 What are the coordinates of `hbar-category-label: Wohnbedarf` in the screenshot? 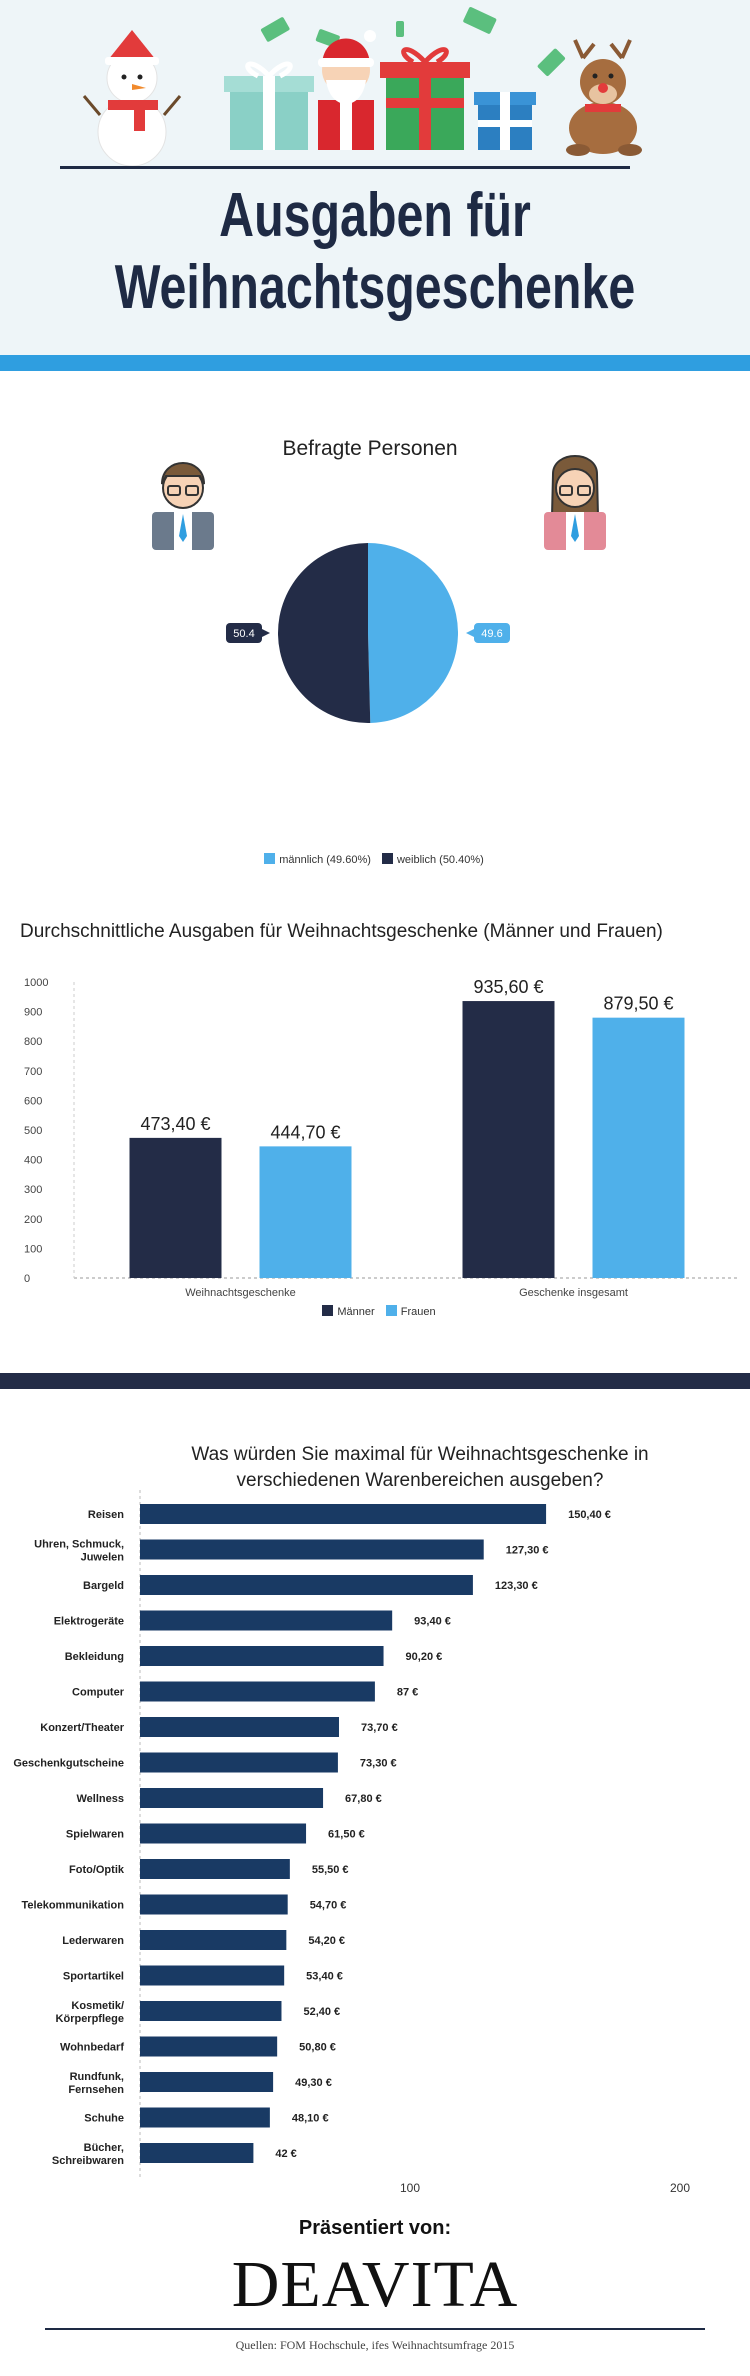 It's located at (92, 2048).